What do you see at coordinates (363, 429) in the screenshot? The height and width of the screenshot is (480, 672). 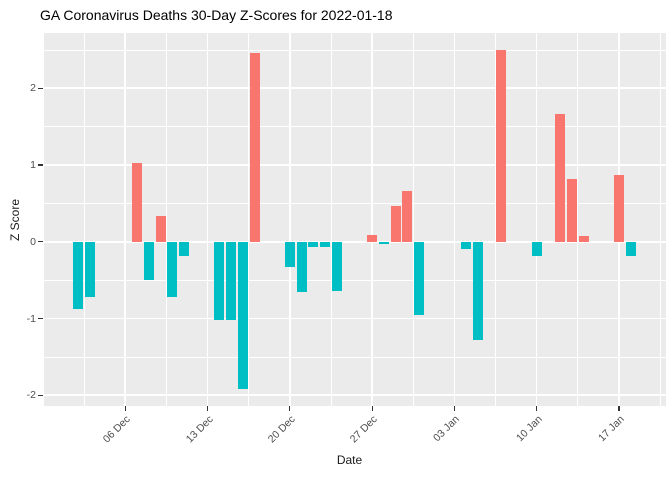 I see `x-tick-label: 27 Dec` at bounding box center [363, 429].